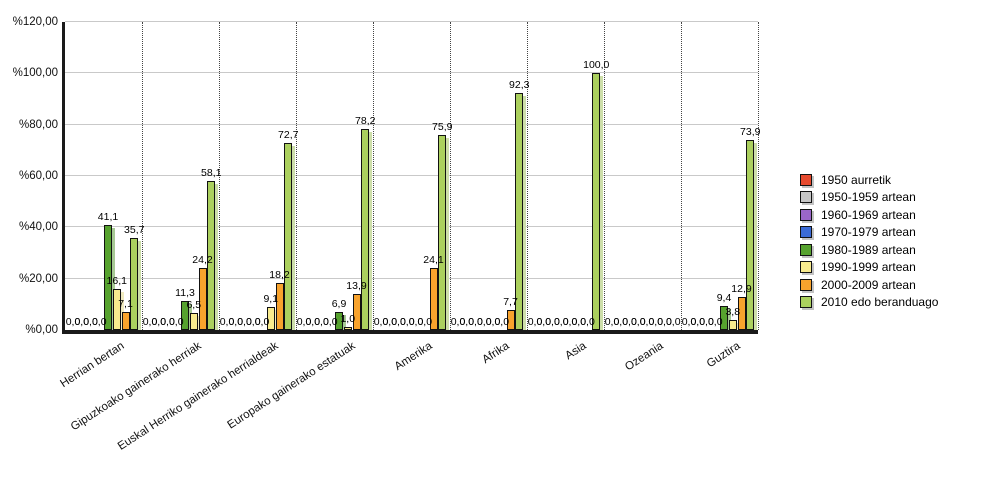 The width and height of the screenshot is (1000, 500). What do you see at coordinates (723, 355) in the screenshot?
I see `x-axis-category-label: Guztira` at bounding box center [723, 355].